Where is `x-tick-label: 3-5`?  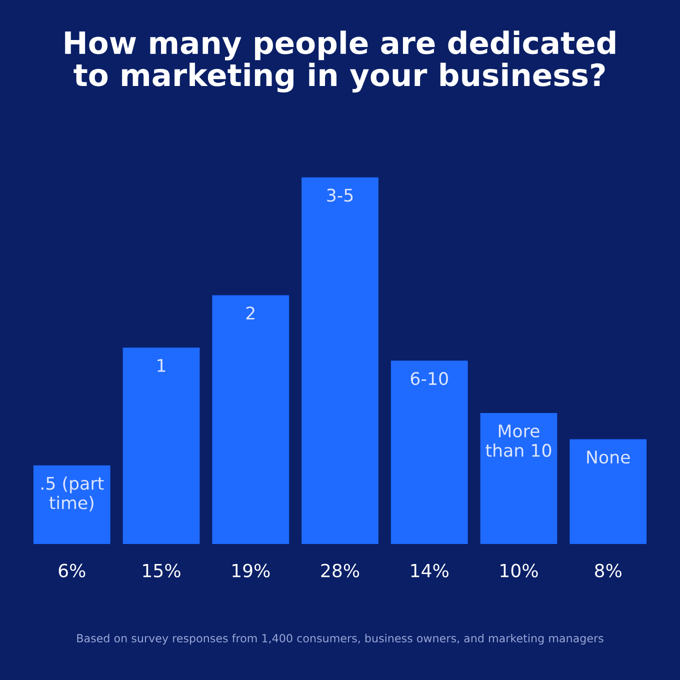
x-tick-label: 3-5 is located at coordinates (340, 195).